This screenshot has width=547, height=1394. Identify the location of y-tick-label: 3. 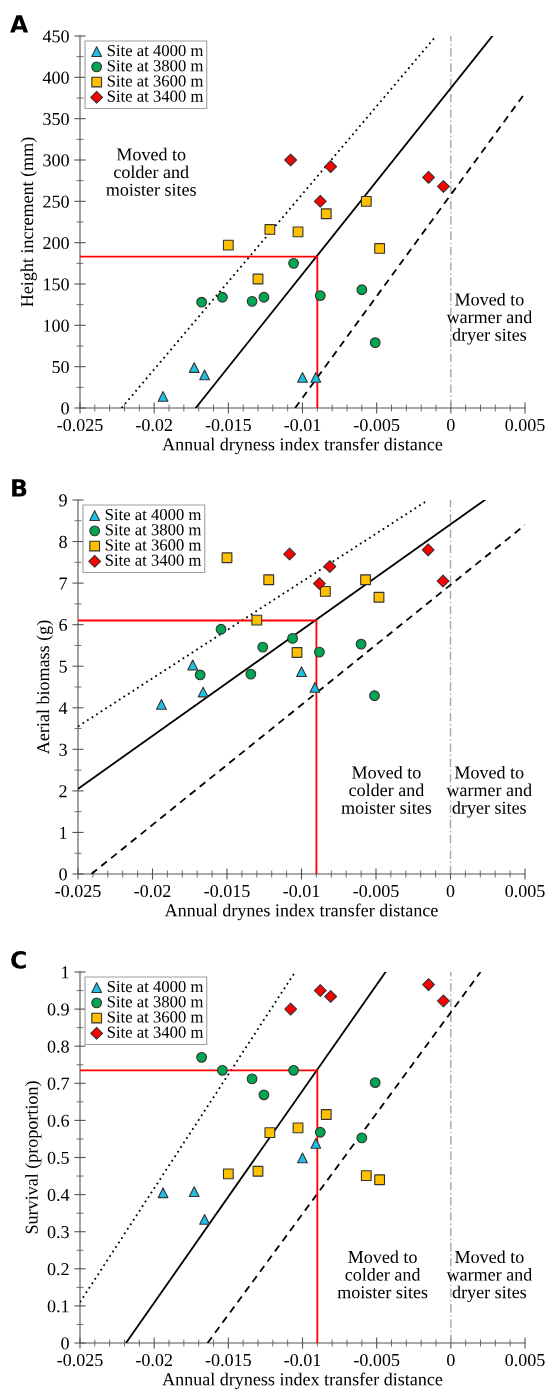
(63, 749).